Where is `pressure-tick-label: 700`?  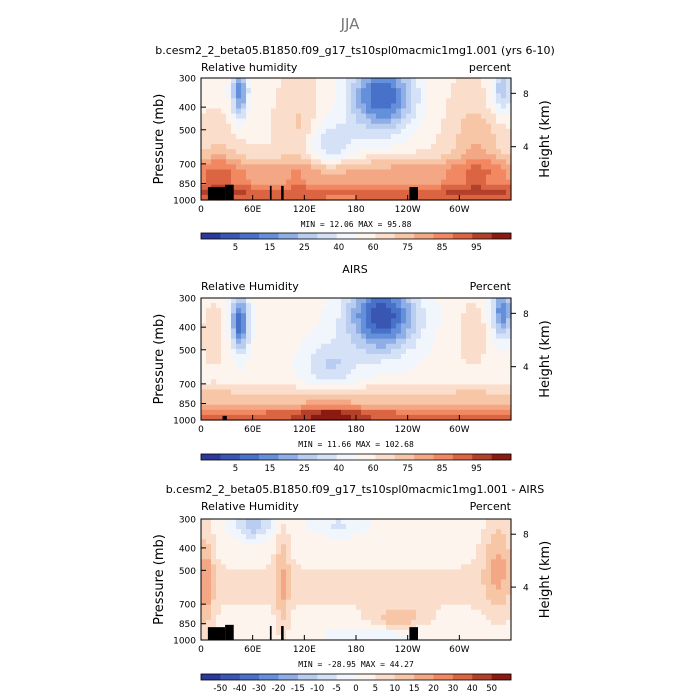 pressure-tick-label: 700 is located at coordinates (187, 165).